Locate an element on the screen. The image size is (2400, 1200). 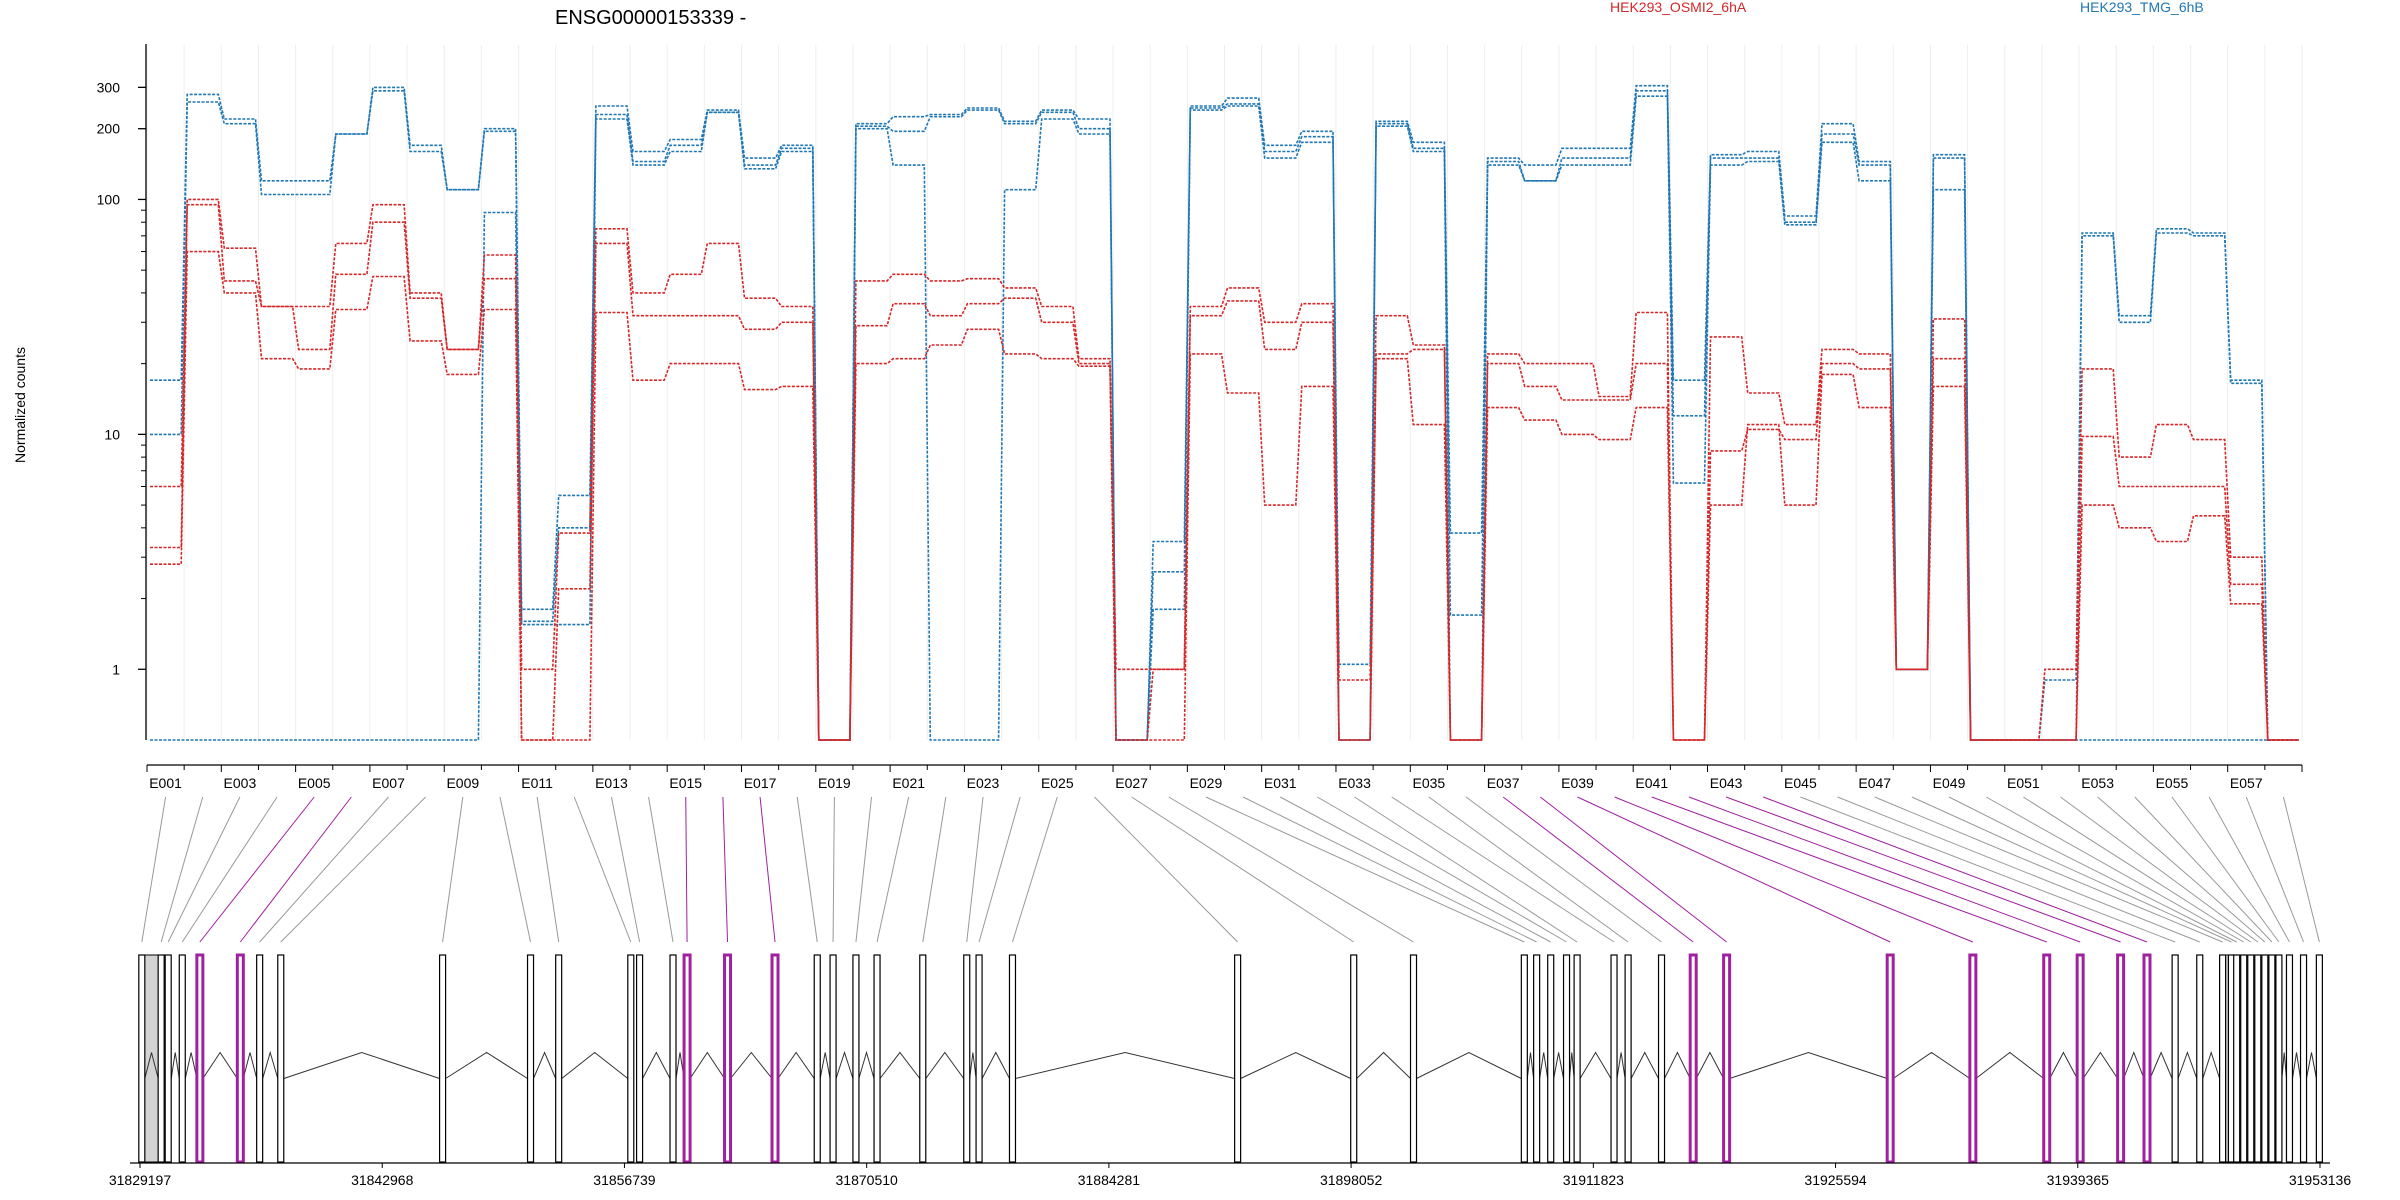
x-tick-label: E037 is located at coordinates (1503, 783).